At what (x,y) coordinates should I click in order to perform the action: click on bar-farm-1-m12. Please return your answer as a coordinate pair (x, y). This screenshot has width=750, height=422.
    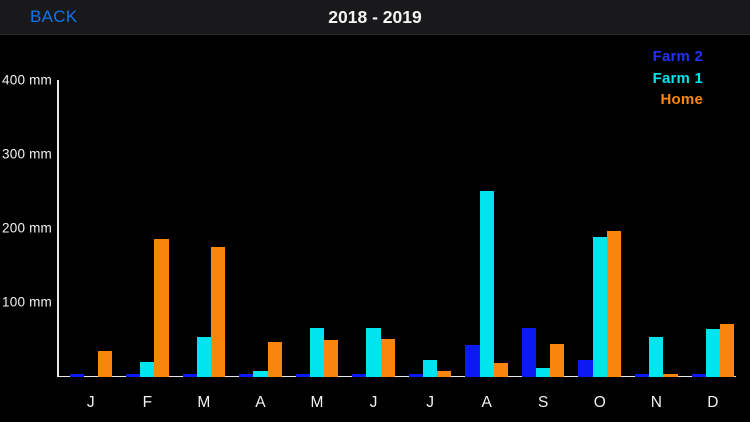
    Looking at the image, I should click on (712, 353).